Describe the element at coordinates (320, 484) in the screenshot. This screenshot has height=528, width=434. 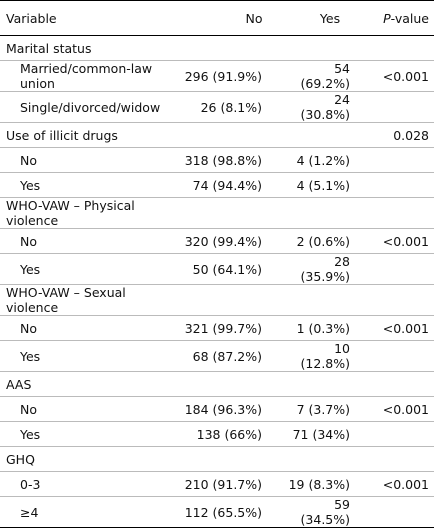
I see `yes-count: 19 (8.3%)` at that location.